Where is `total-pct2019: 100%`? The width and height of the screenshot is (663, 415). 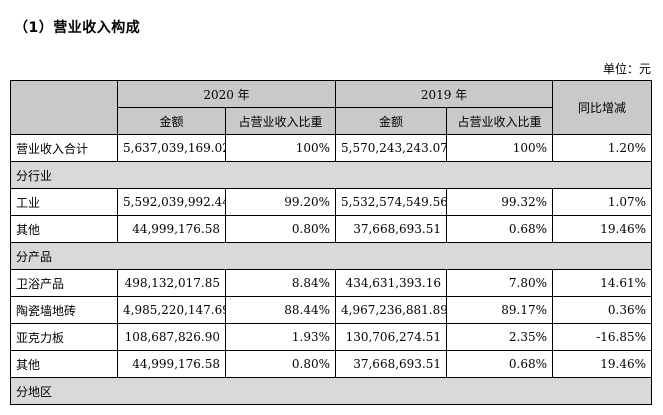
total-pct2019: 100% is located at coordinates (500, 148).